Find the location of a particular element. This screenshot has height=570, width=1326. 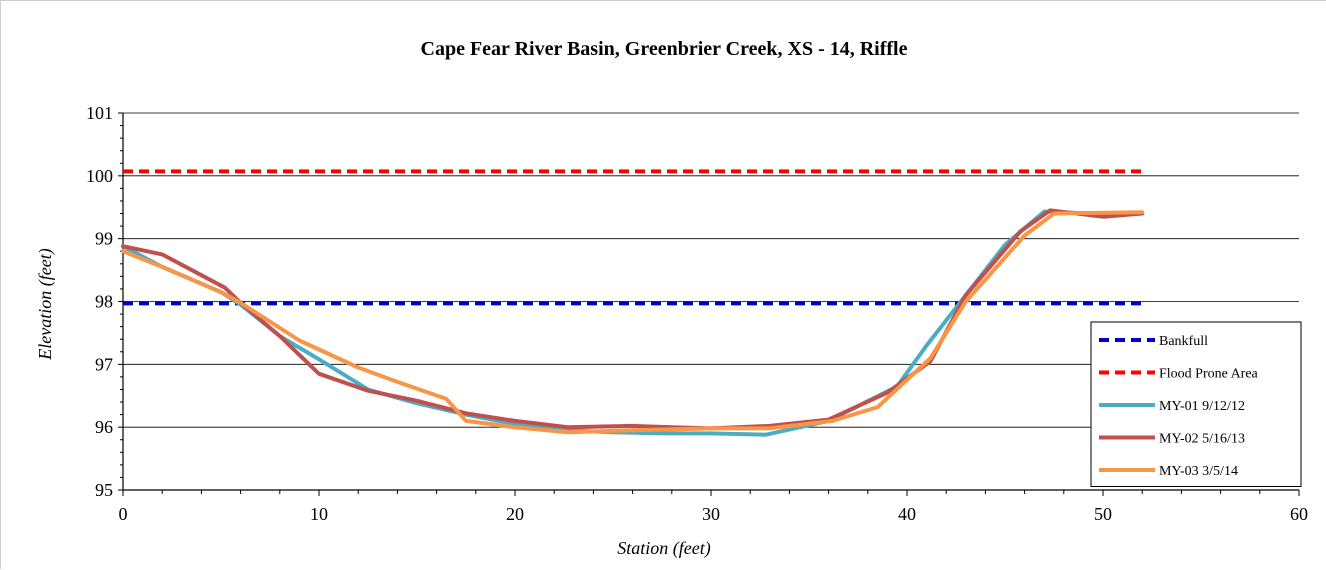

legend-entry-label: MY-03 3/5/14 is located at coordinates (1198, 471).